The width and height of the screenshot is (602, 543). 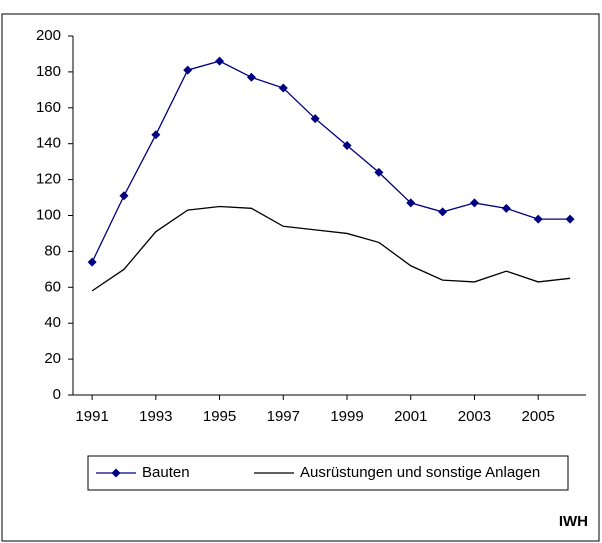 What do you see at coordinates (52, 286) in the screenshot?
I see `y-tick-label: 60` at bounding box center [52, 286].